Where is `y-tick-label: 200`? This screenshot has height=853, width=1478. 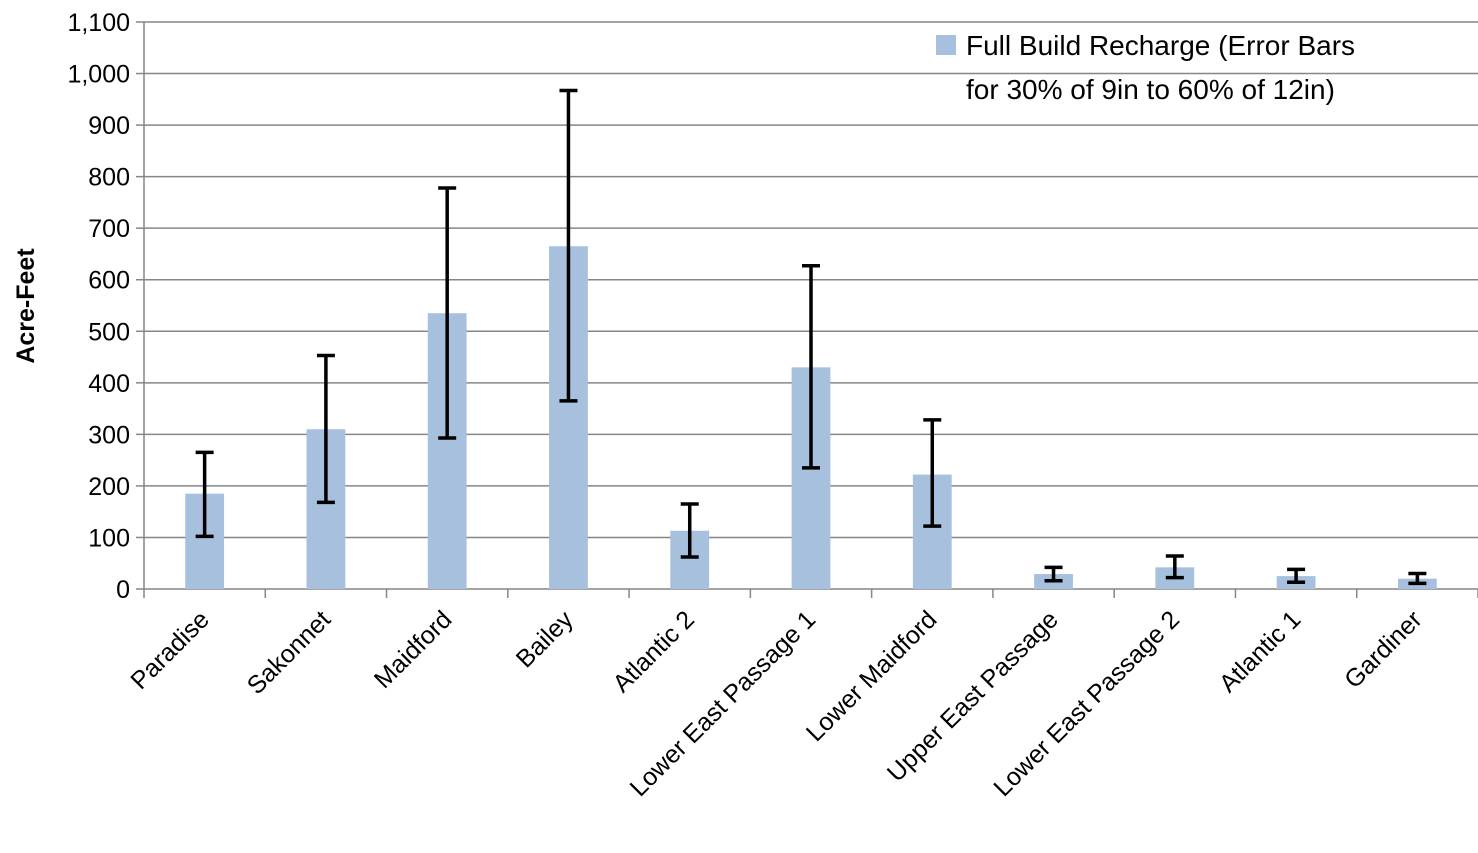
y-tick-label: 200 is located at coordinates (109, 487).